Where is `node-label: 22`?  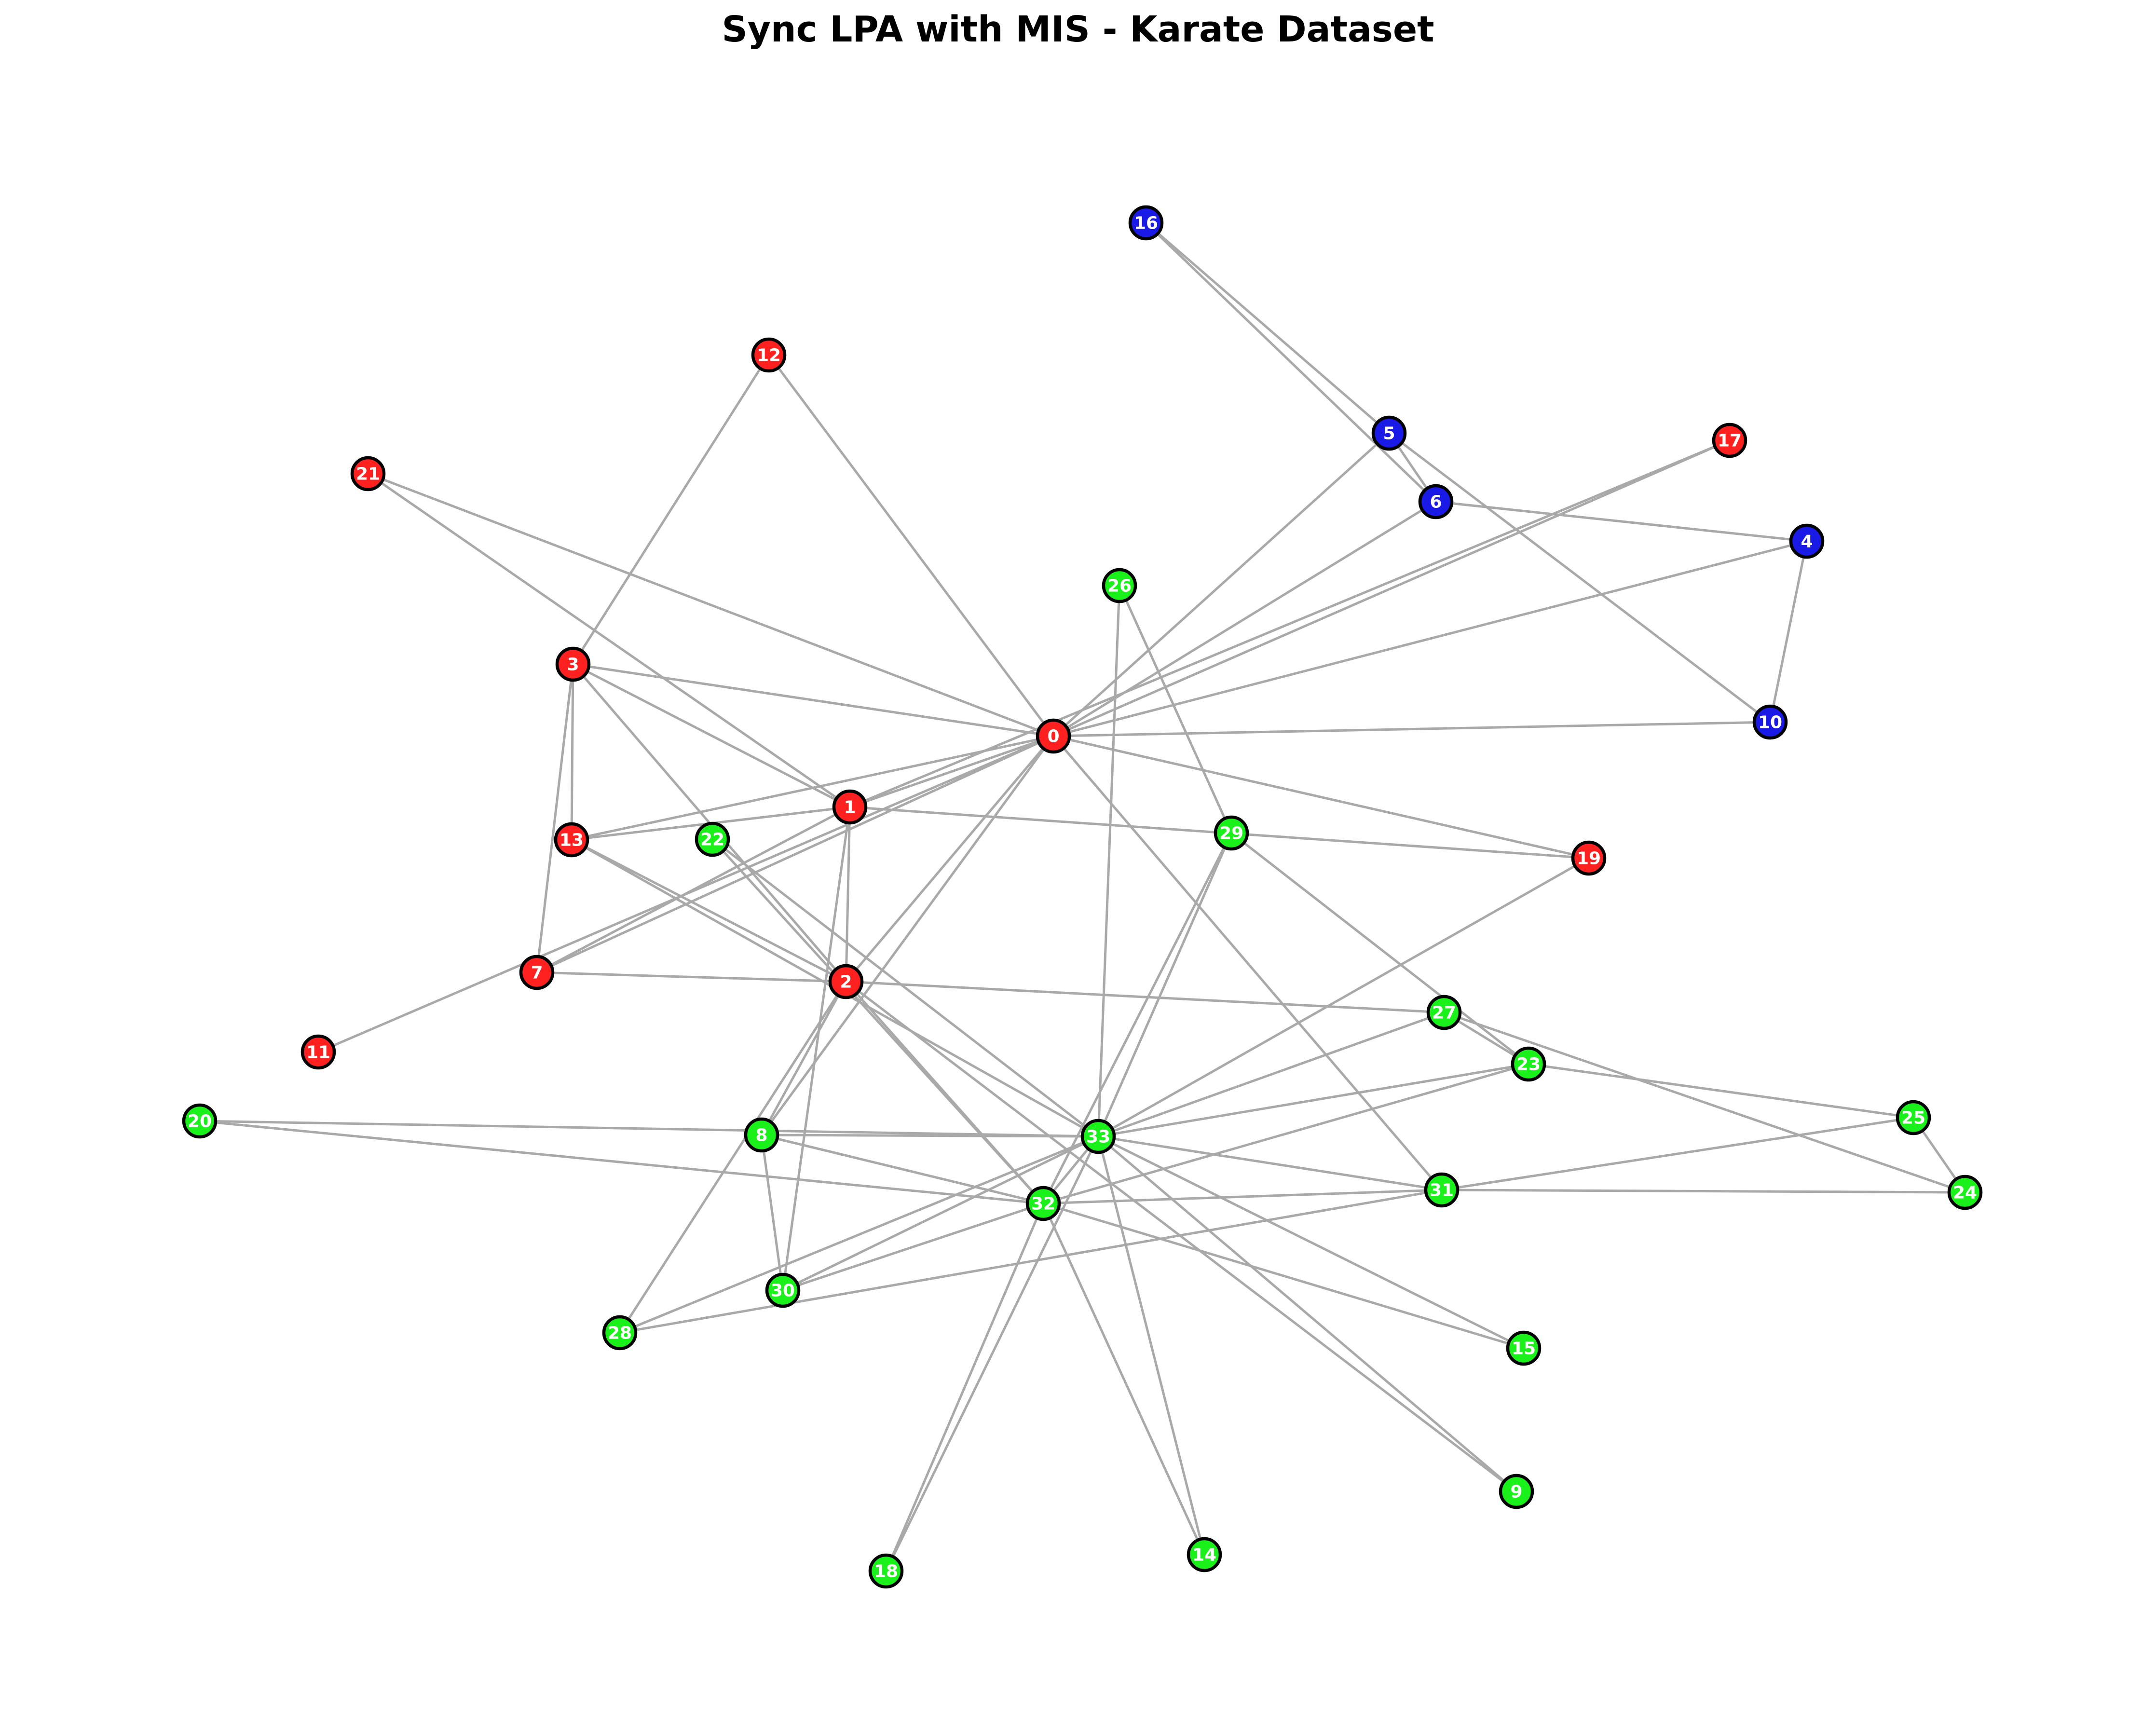 node-label: 22 is located at coordinates (712, 840).